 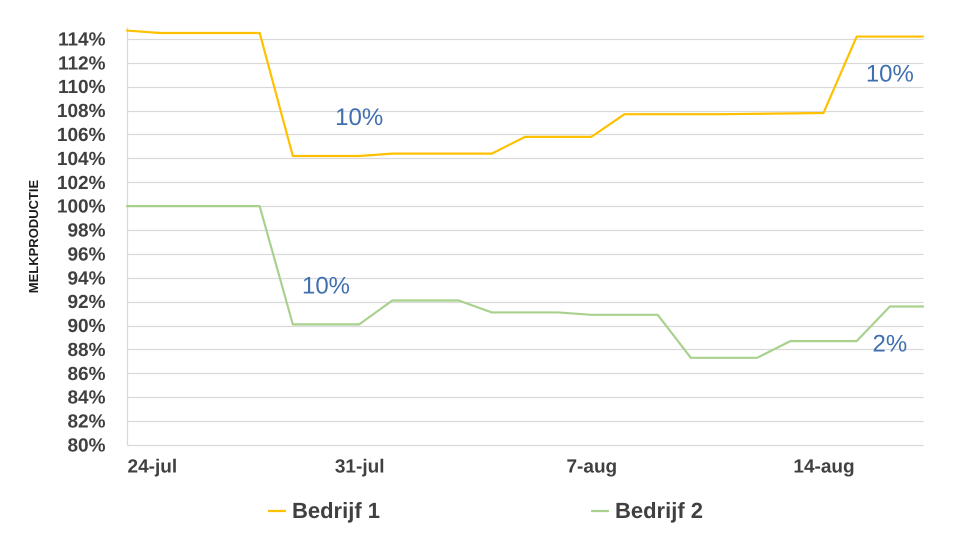 What do you see at coordinates (359, 467) in the screenshot?
I see `x-tick-label: 31-jul` at bounding box center [359, 467].